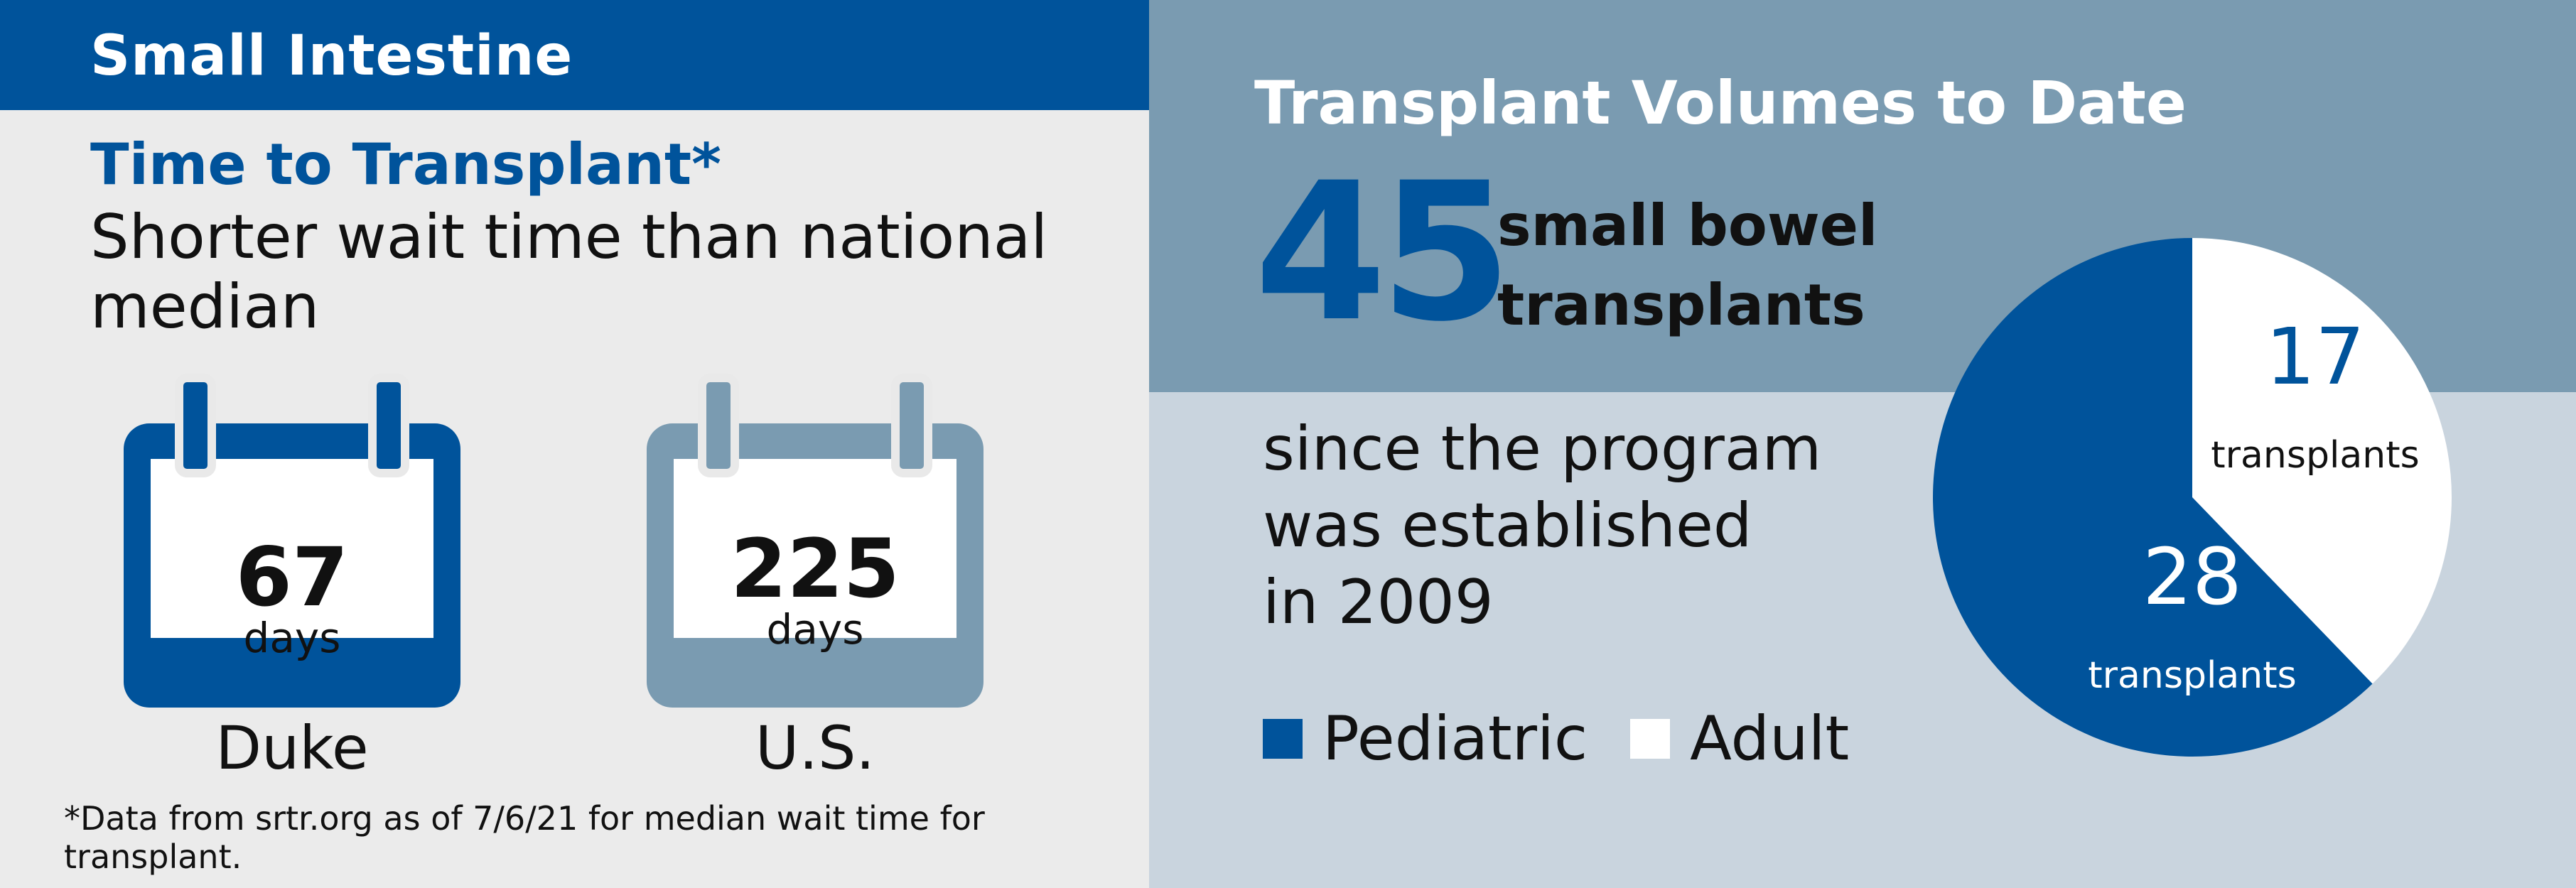 The height and width of the screenshot is (888, 2576). Describe the element at coordinates (1721, 103) in the screenshot. I see `volumes-title: Transplant Volumes to Date` at that location.